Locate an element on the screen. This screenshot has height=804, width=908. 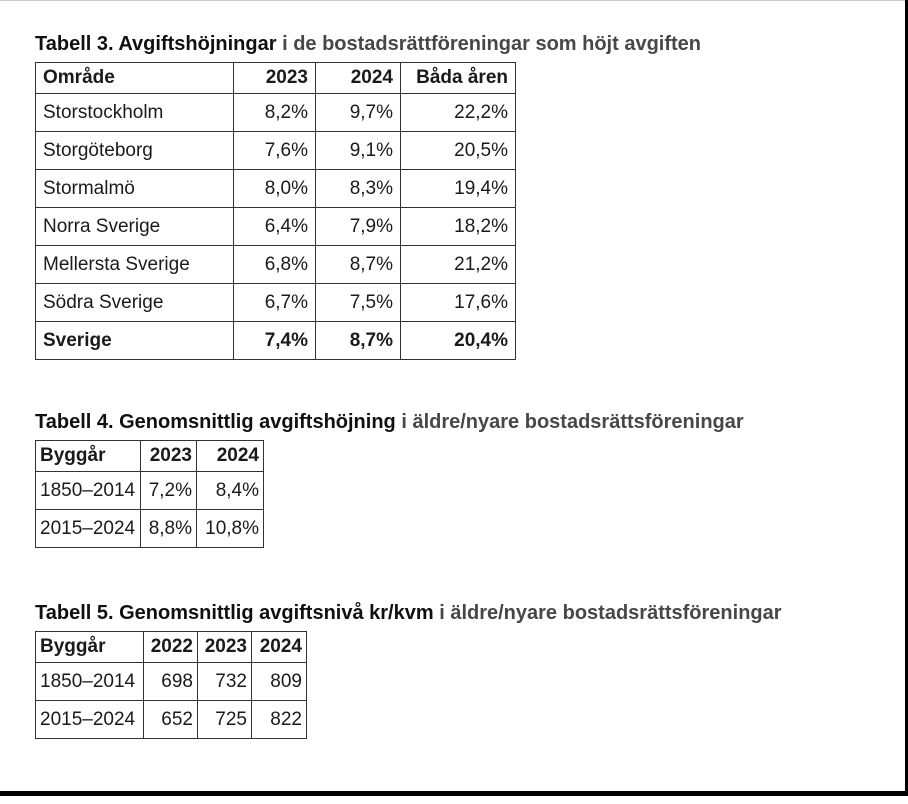
header-row: Byggår 2022 2023 2024 is located at coordinates (171, 647).